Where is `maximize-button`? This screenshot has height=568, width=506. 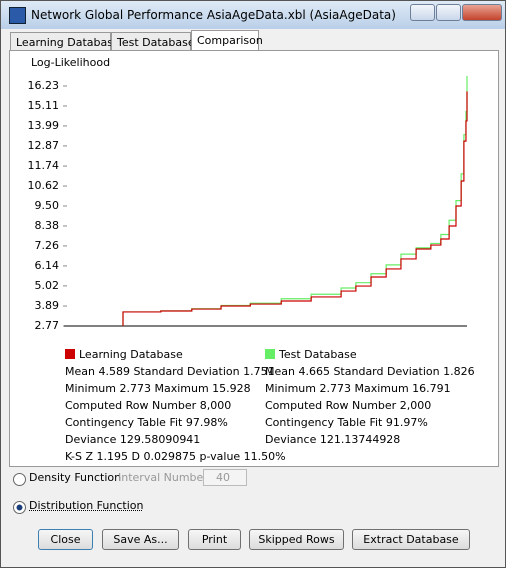
maximize-button is located at coordinates (448, 12).